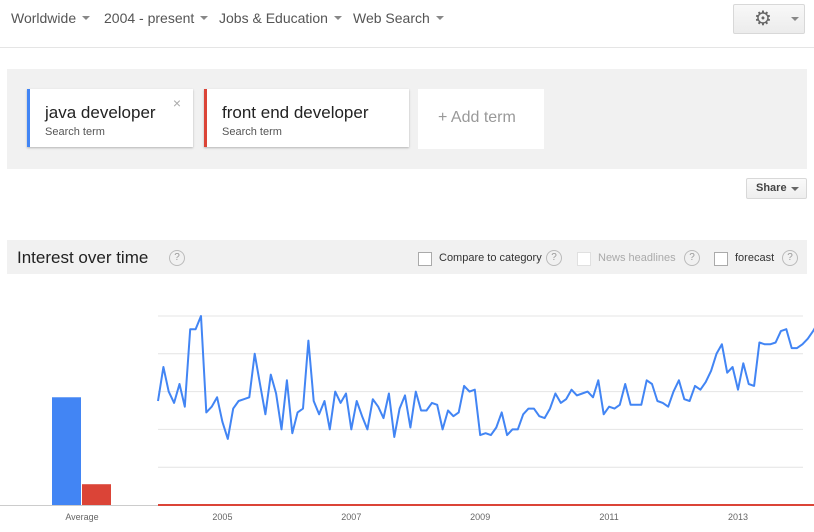 The height and width of the screenshot is (532, 814). What do you see at coordinates (81, 459) in the screenshot?
I see `average-bars: Average` at bounding box center [81, 459].